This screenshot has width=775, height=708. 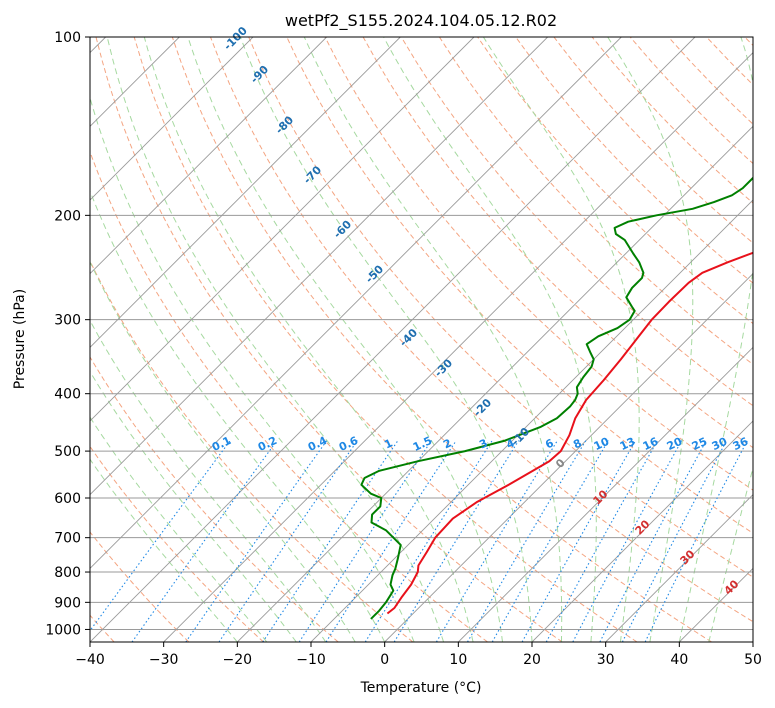 I want to click on x-tick-label: 0, so click(x=384, y=660).